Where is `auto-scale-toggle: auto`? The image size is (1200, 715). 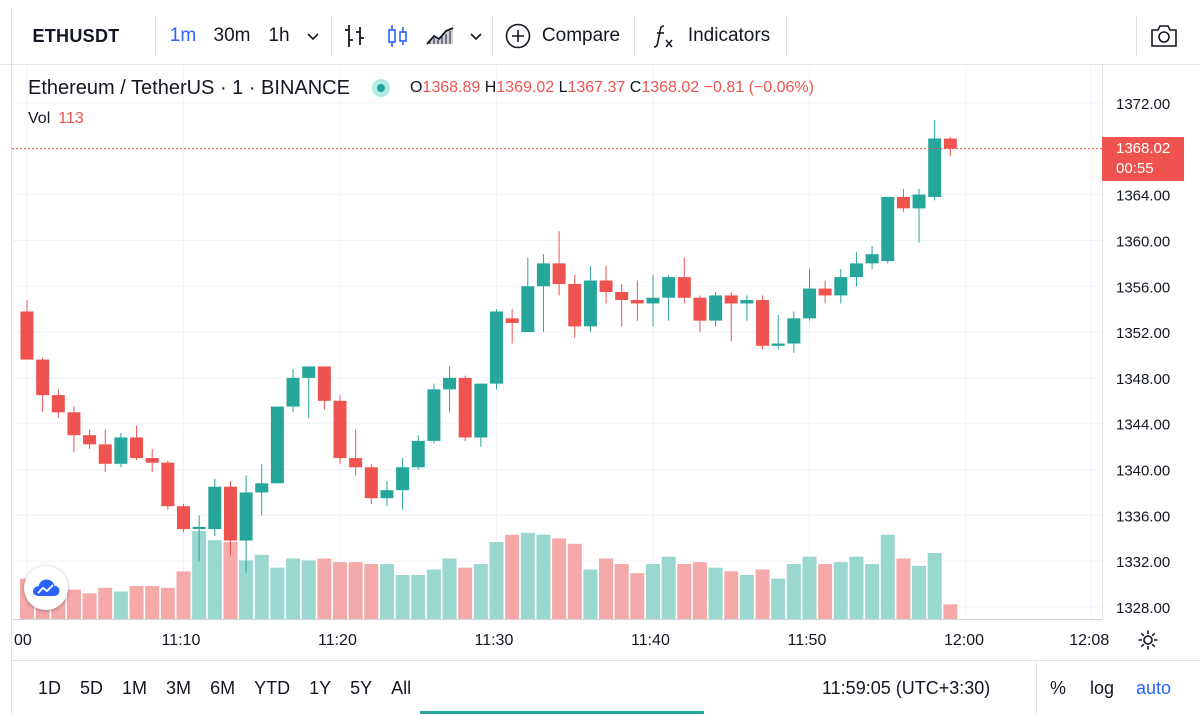 auto-scale-toggle: auto is located at coordinates (1154, 687).